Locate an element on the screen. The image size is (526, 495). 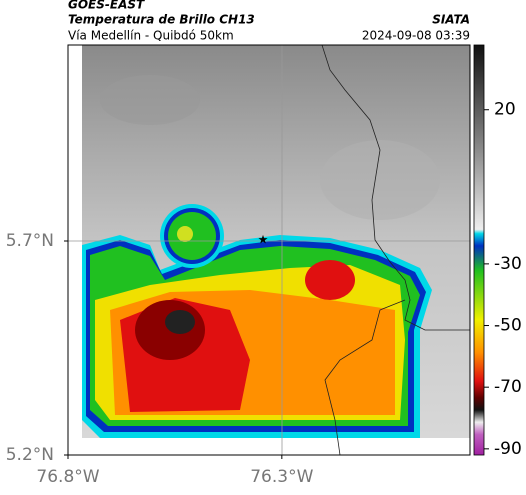
colorbar-tick-label: -50 is located at coordinates (508, 326).